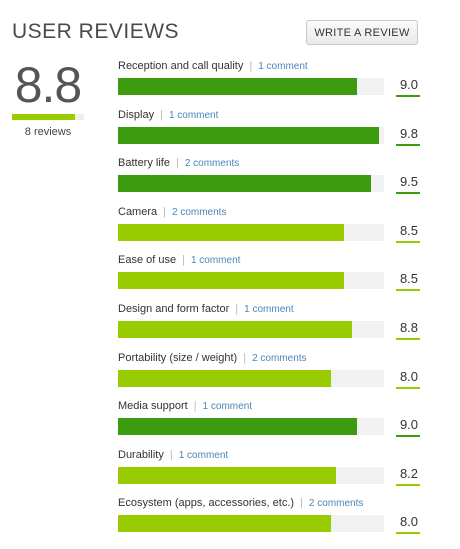  What do you see at coordinates (48, 85) in the screenshot?
I see `overall-score: 8.8` at bounding box center [48, 85].